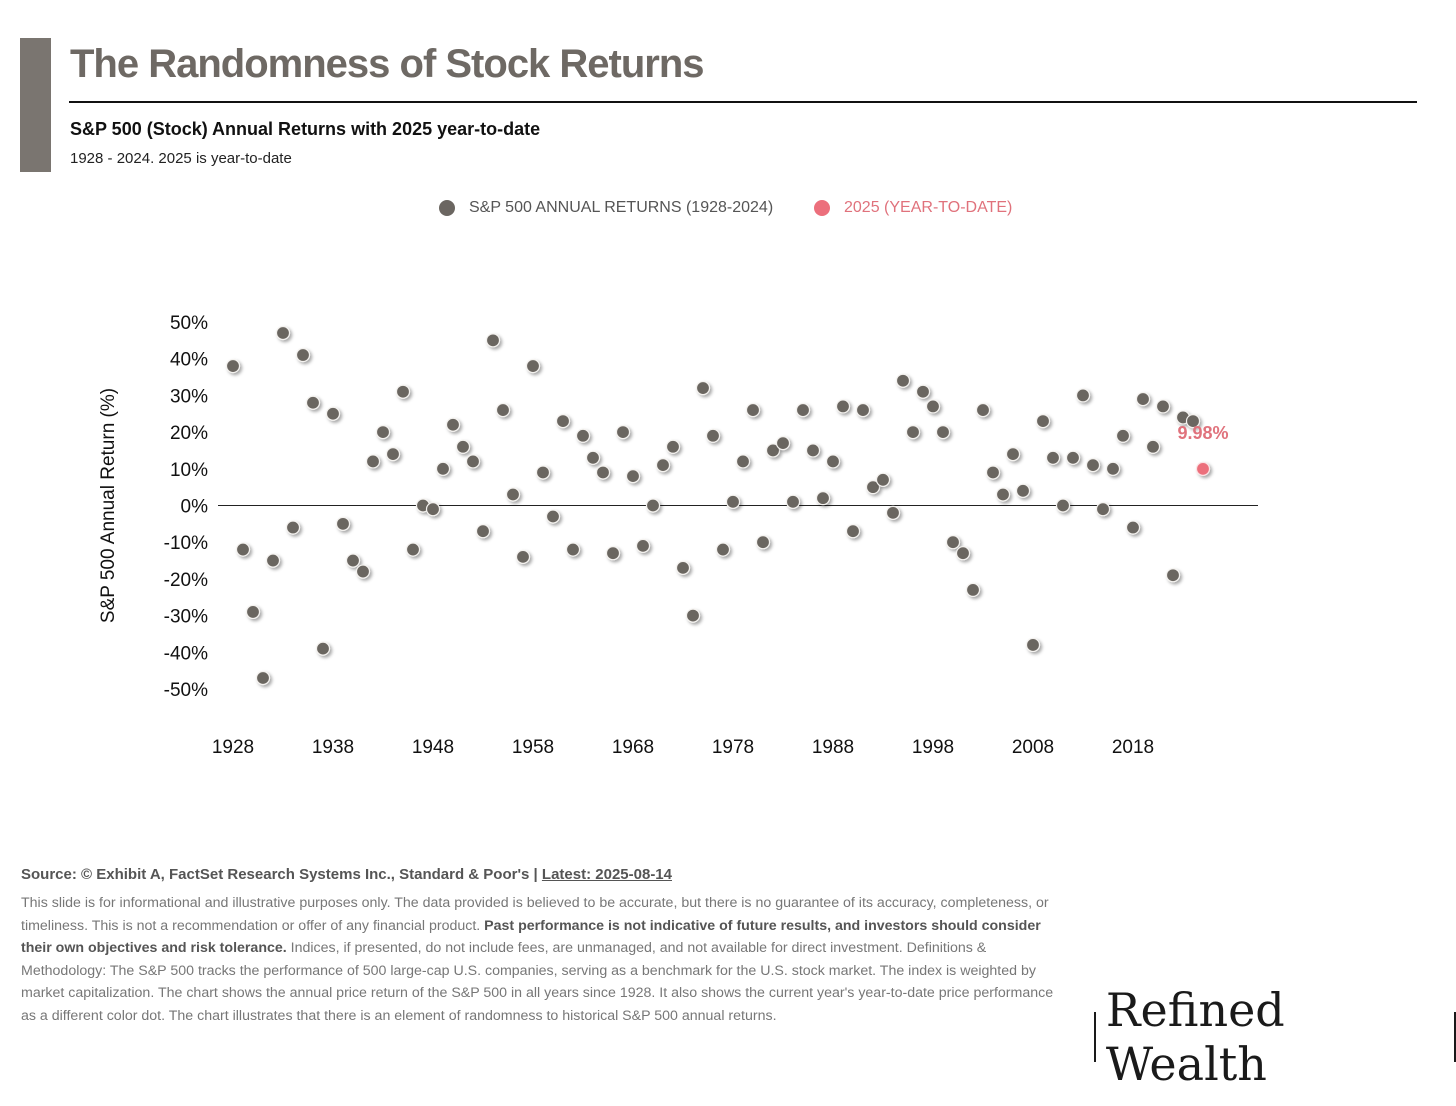 The image size is (1456, 1106). Describe the element at coordinates (1202, 433) in the screenshot. I see `data-label-ytd: 9.98%` at that location.